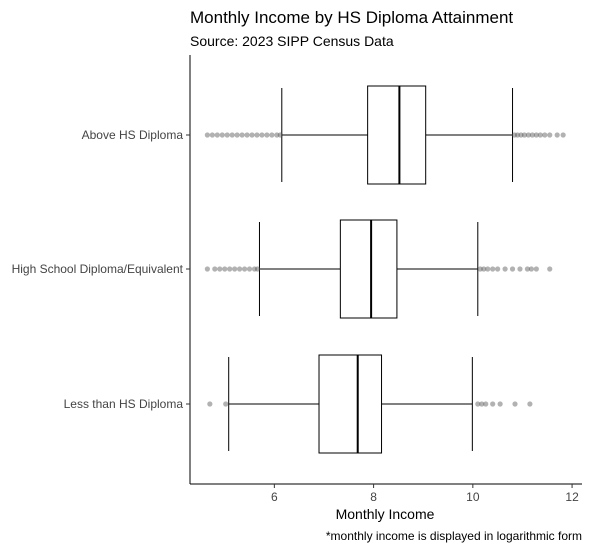 The width and height of the screenshot is (590, 548). I want to click on chart-title: Monthly Income by HS Diploma Attainment, so click(351, 17).